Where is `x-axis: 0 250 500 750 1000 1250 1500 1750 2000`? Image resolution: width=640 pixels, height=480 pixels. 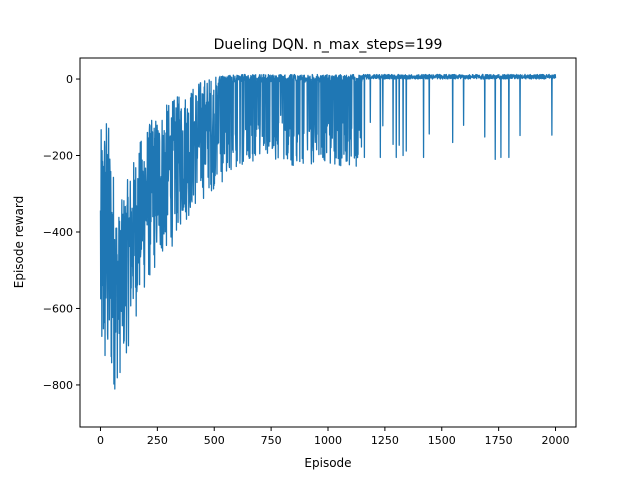
x-axis: 0 250 500 750 1000 1250 1500 1750 2000 is located at coordinates (333, 437).